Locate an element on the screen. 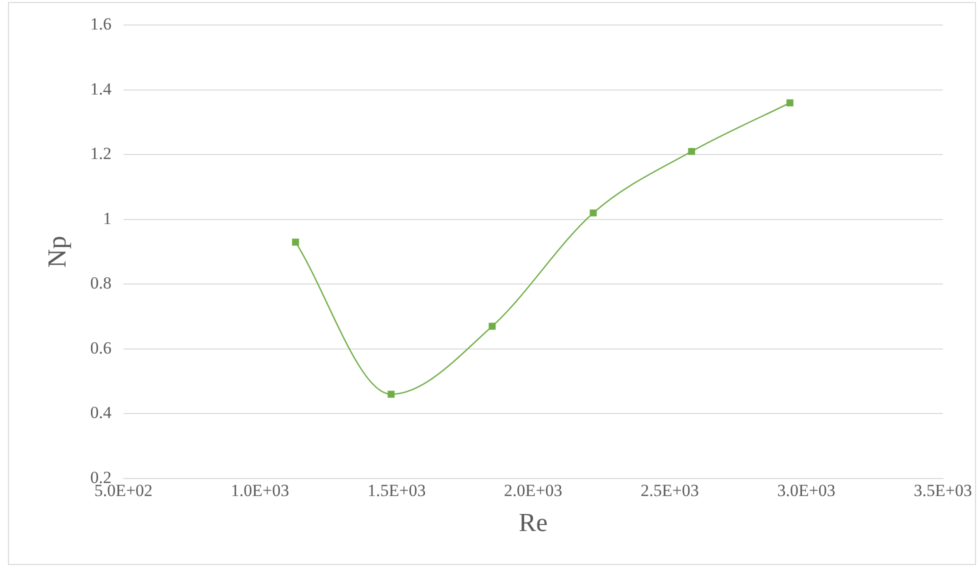  x-tick-label: 1.0E+03 is located at coordinates (260, 490).